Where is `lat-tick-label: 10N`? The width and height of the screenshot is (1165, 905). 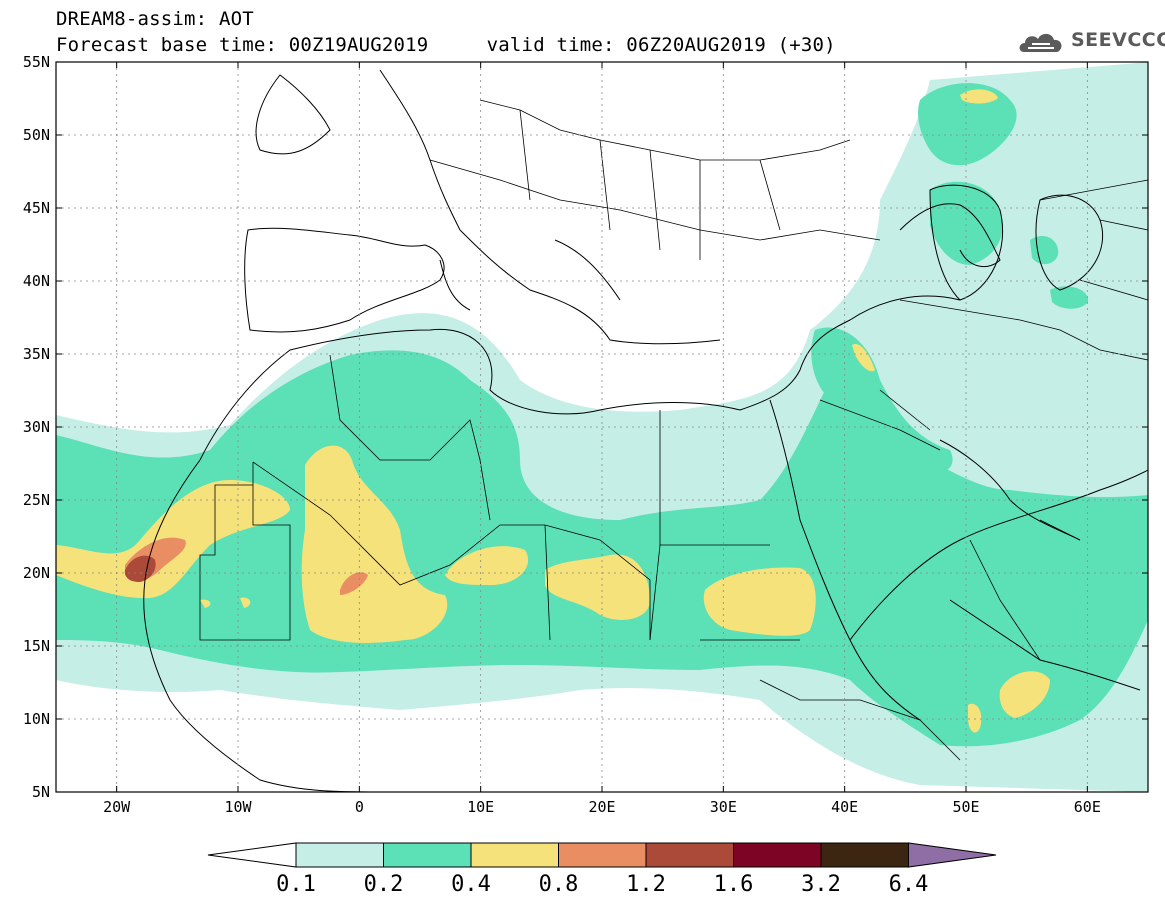 lat-tick-label: 10N is located at coordinates (36, 719).